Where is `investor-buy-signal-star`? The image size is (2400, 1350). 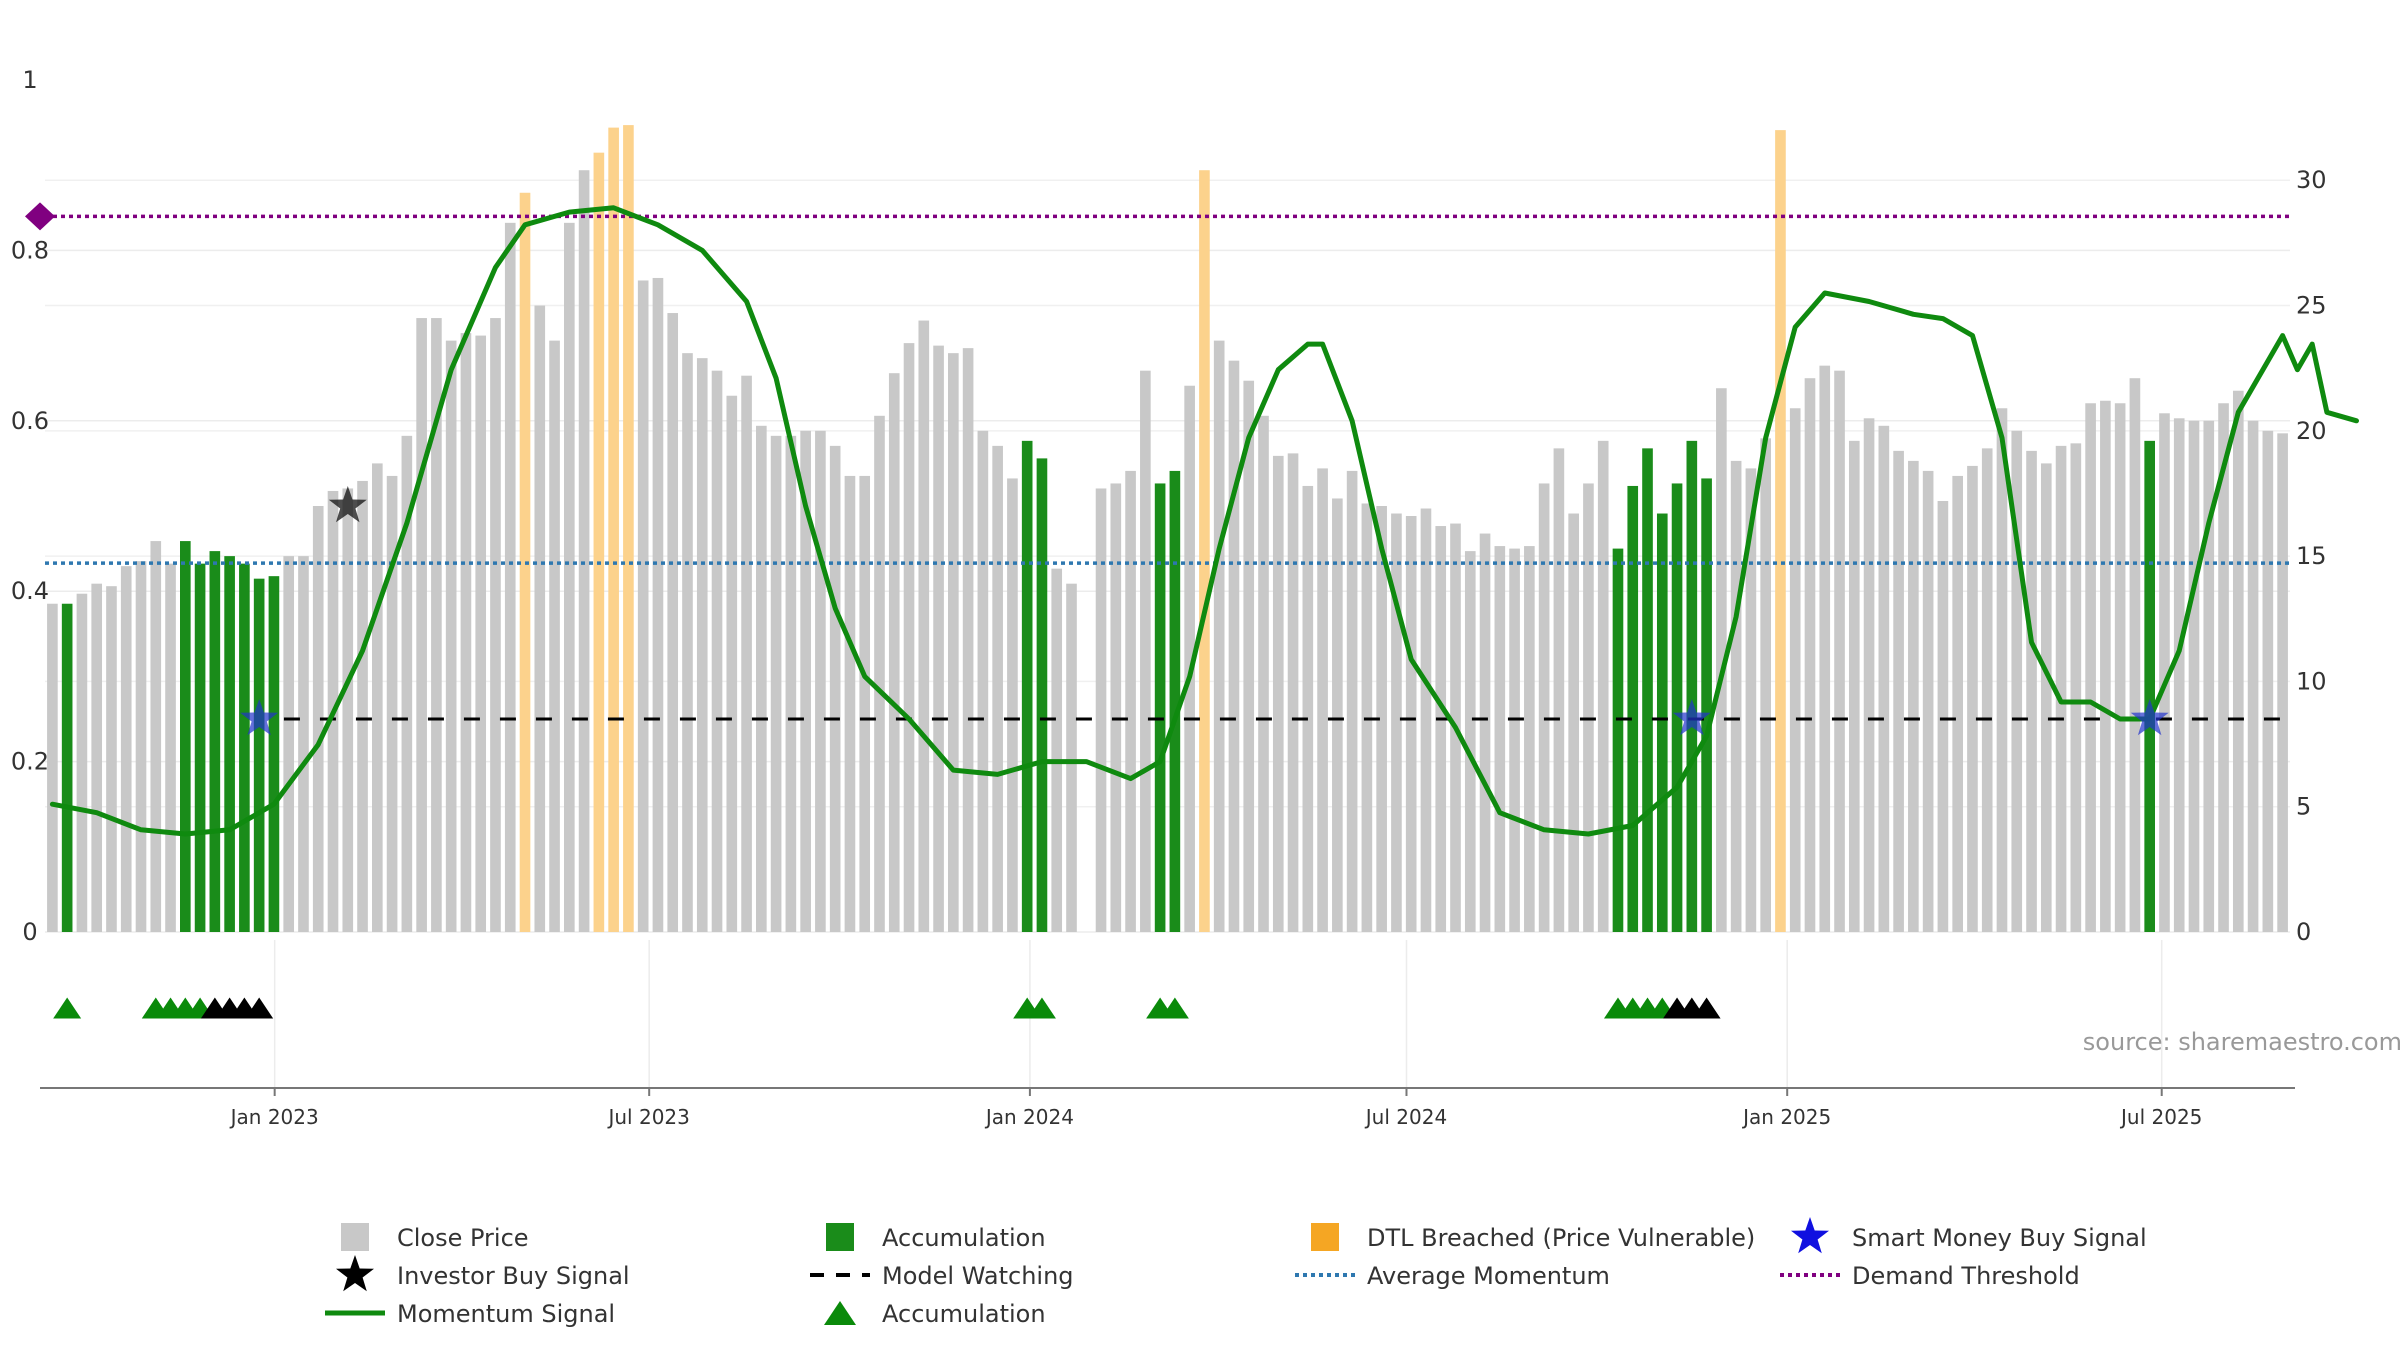 investor-buy-signal-star is located at coordinates (347, 504).